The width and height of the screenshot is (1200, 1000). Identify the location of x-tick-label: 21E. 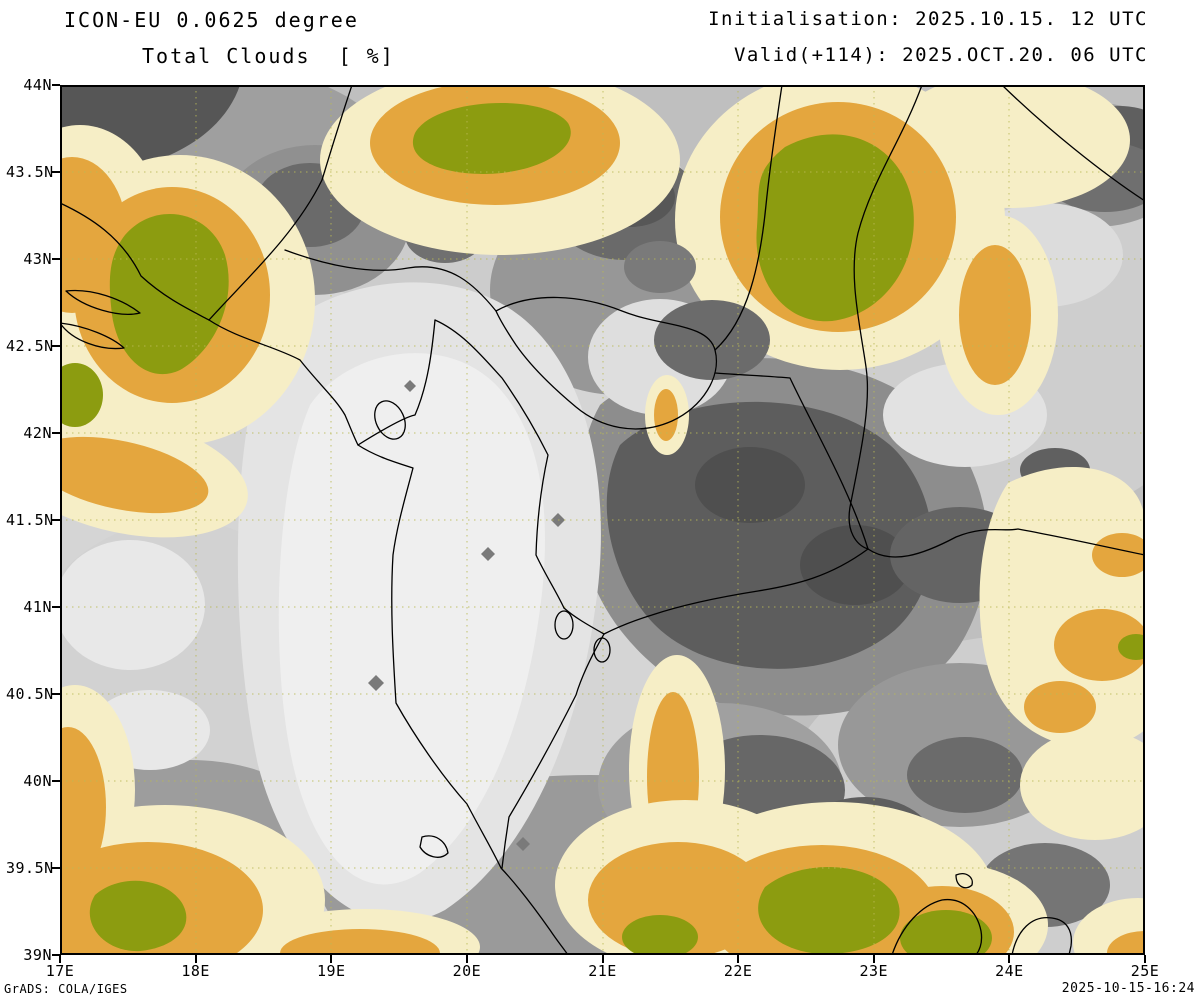
(602, 971).